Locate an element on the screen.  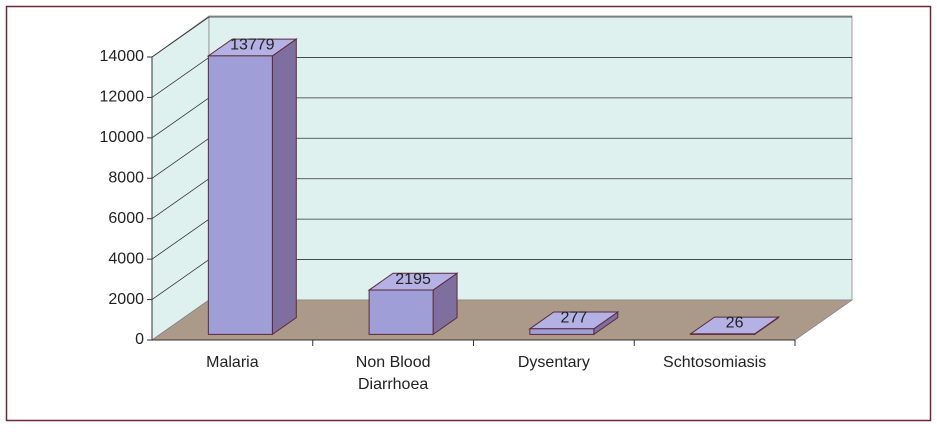
x-tick-label: Non Blood Diarrhoea is located at coordinates (393, 373).